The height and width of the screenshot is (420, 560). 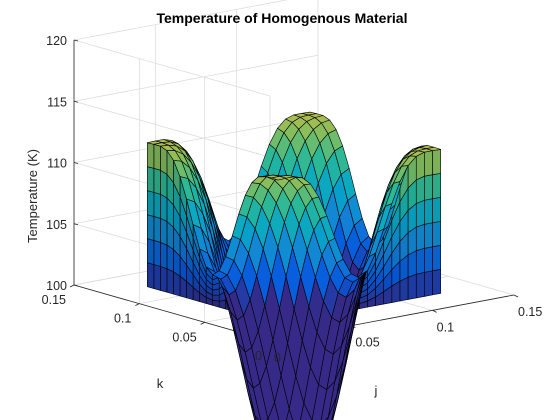 What do you see at coordinates (530, 312) in the screenshot?
I see `j-tick-label: 0.15` at bounding box center [530, 312].